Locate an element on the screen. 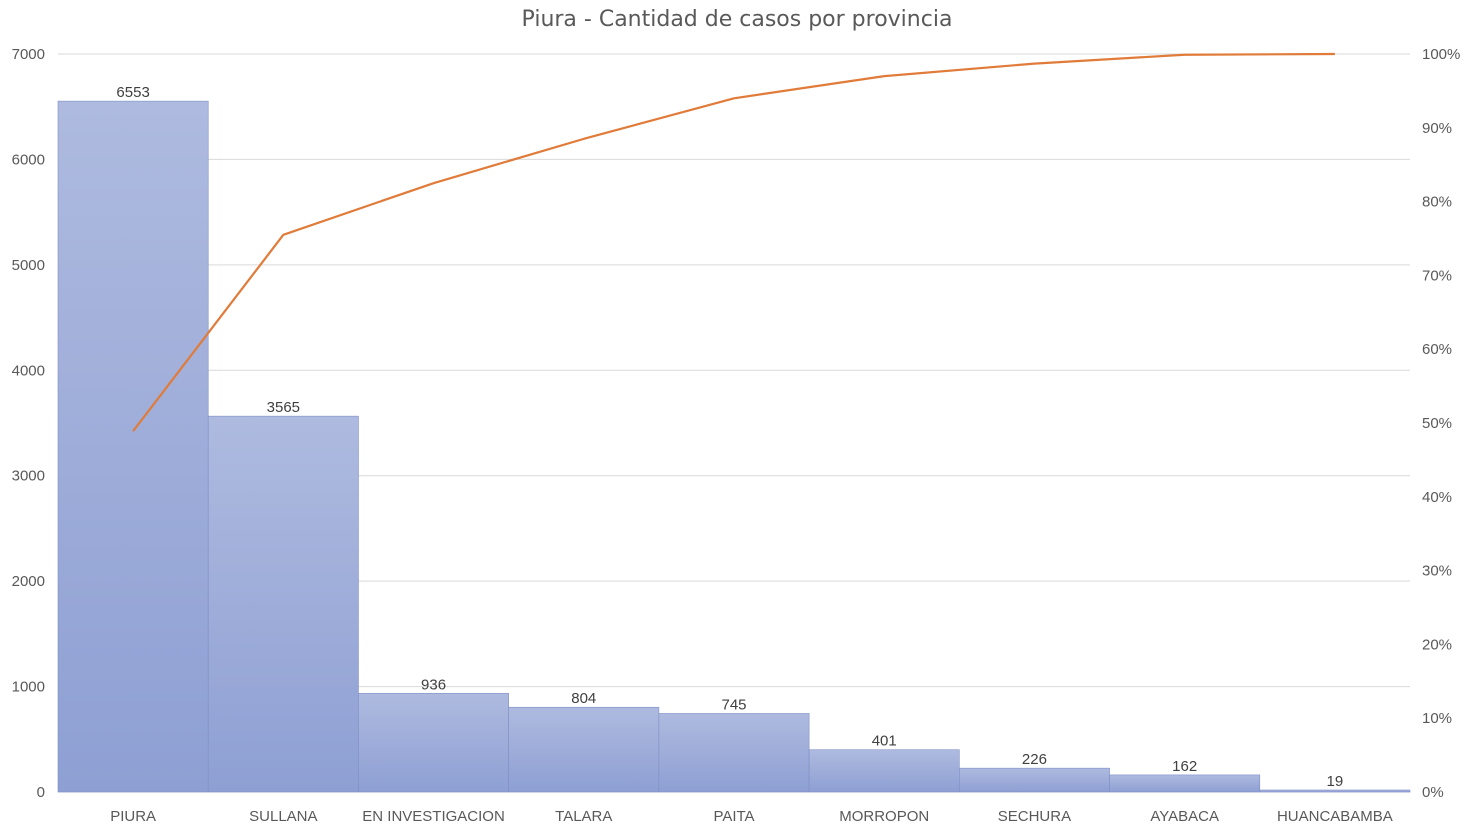  y-tick-label: 0 is located at coordinates (41, 792).